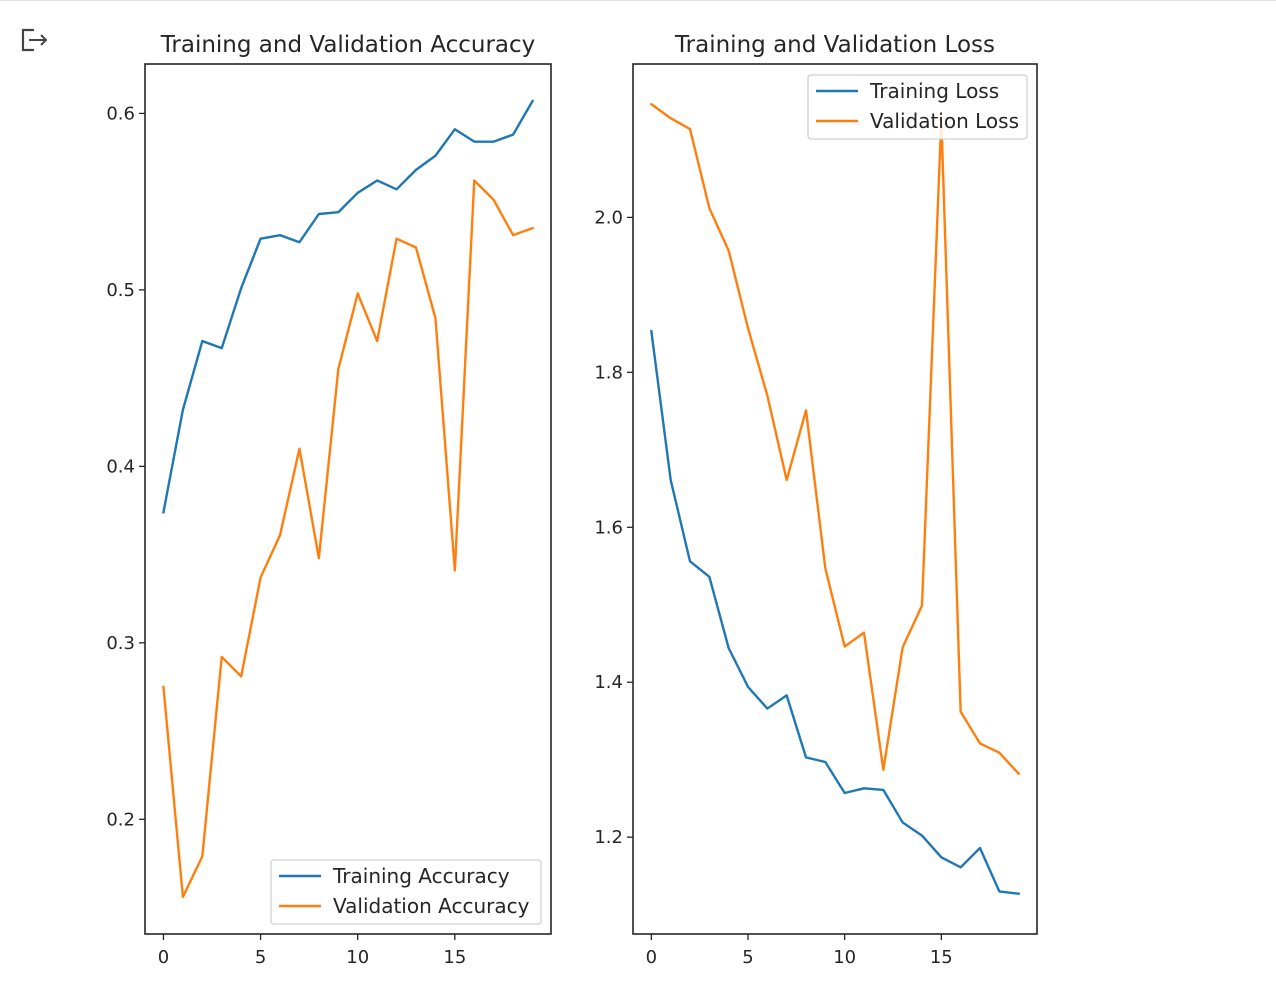  Describe the element at coordinates (260, 957) in the screenshot. I see `chart-1-x-tick-label: 5` at that location.